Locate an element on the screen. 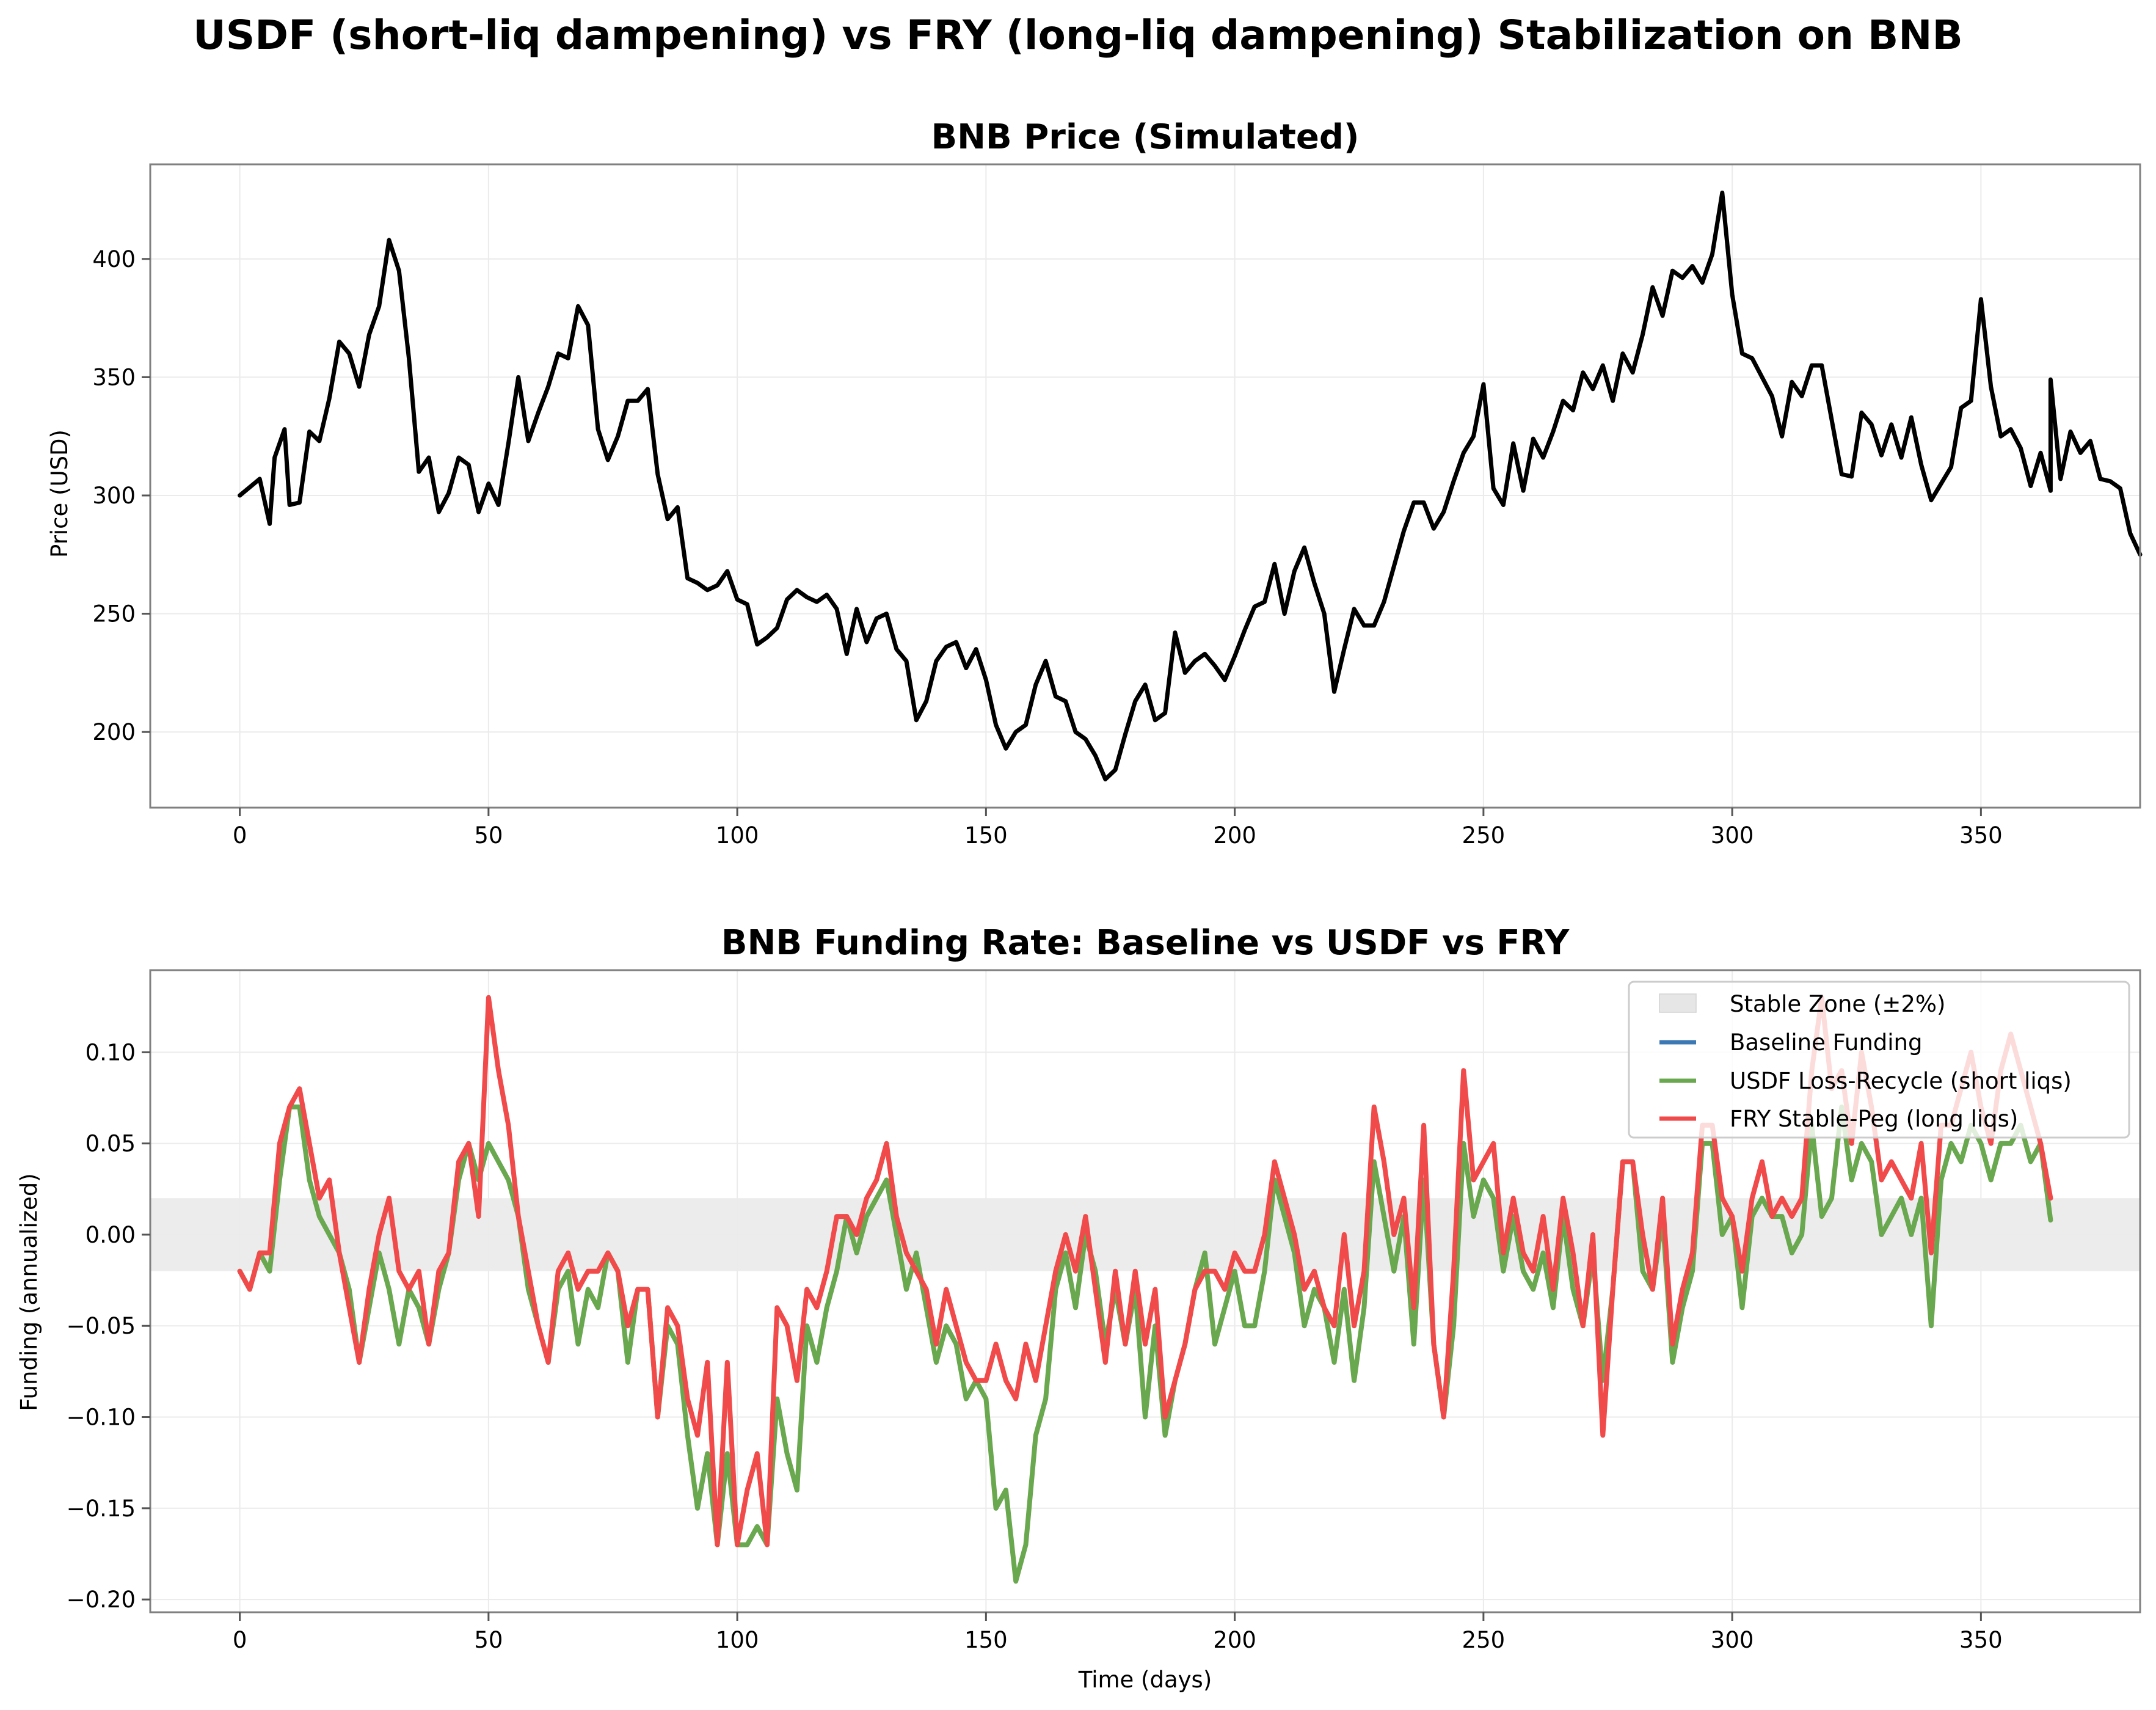 The height and width of the screenshot is (1710, 2156). y-tick-label: 0.10 is located at coordinates (111, 1052).